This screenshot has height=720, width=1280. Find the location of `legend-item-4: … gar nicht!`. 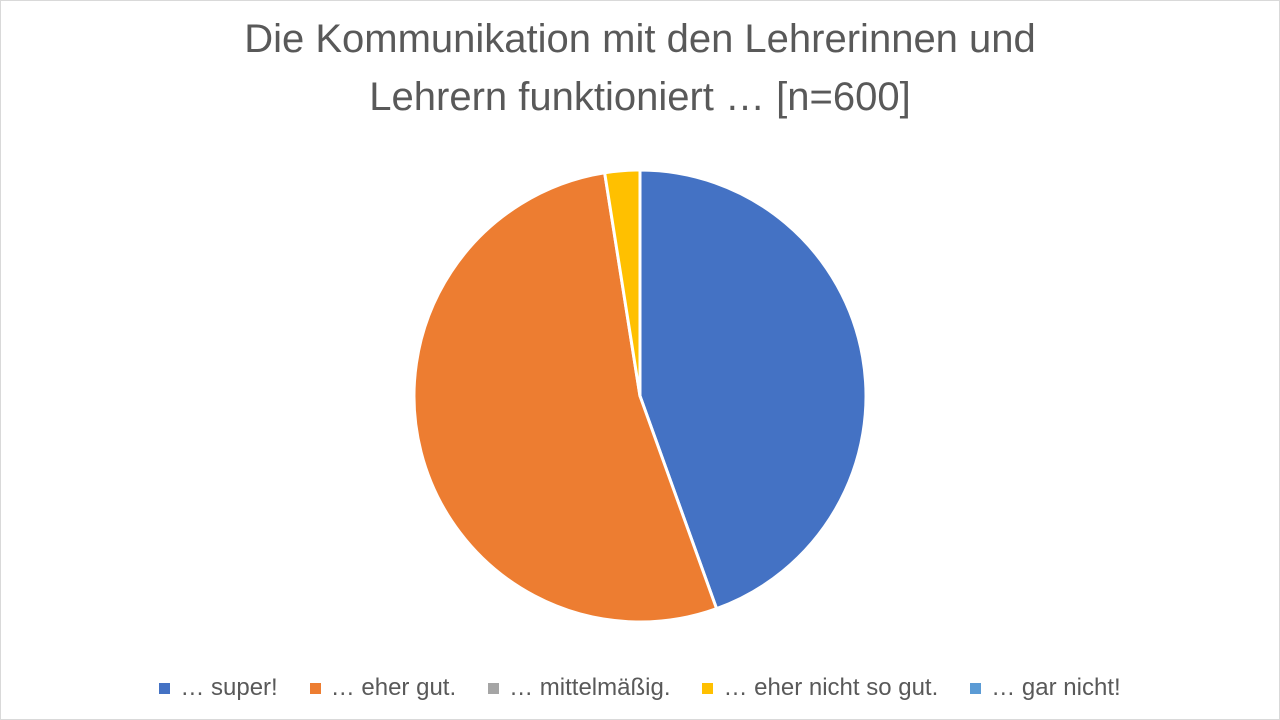

legend-item-4: … gar nicht! is located at coordinates (1045, 688).